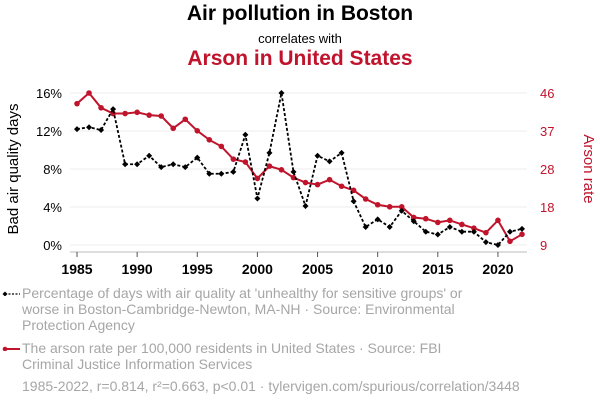 The width and height of the screenshot is (600, 408). What do you see at coordinates (197, 269) in the screenshot?
I see `x-tick-label: 1995` at bounding box center [197, 269].